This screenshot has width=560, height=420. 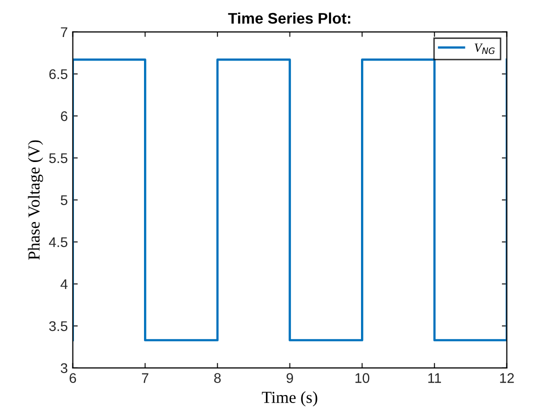 What do you see at coordinates (362, 378) in the screenshot?
I see `x-tick-label: 10` at bounding box center [362, 378].